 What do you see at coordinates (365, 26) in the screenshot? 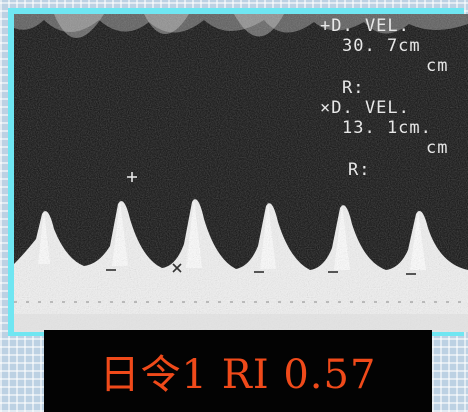
I see `overlay-text-vel-label-1: +D. VEL.` at bounding box center [365, 26].